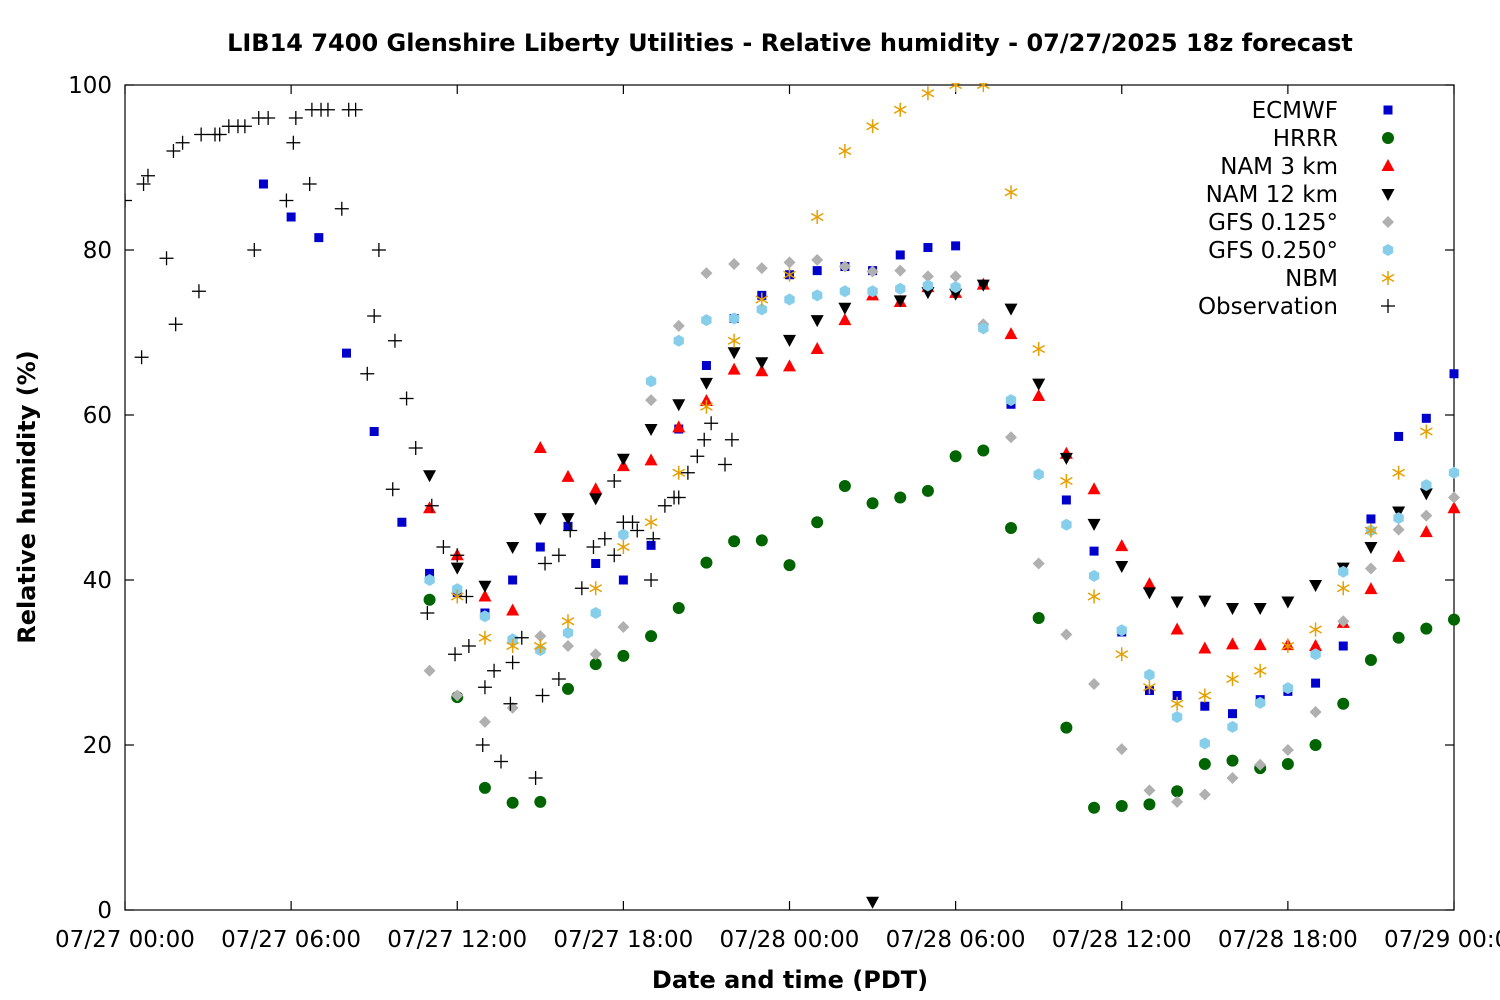 Image resolution: width=1500 pixels, height=1000 pixels. Describe the element at coordinates (97, 746) in the screenshot. I see `y-tick-label: 20` at that location.